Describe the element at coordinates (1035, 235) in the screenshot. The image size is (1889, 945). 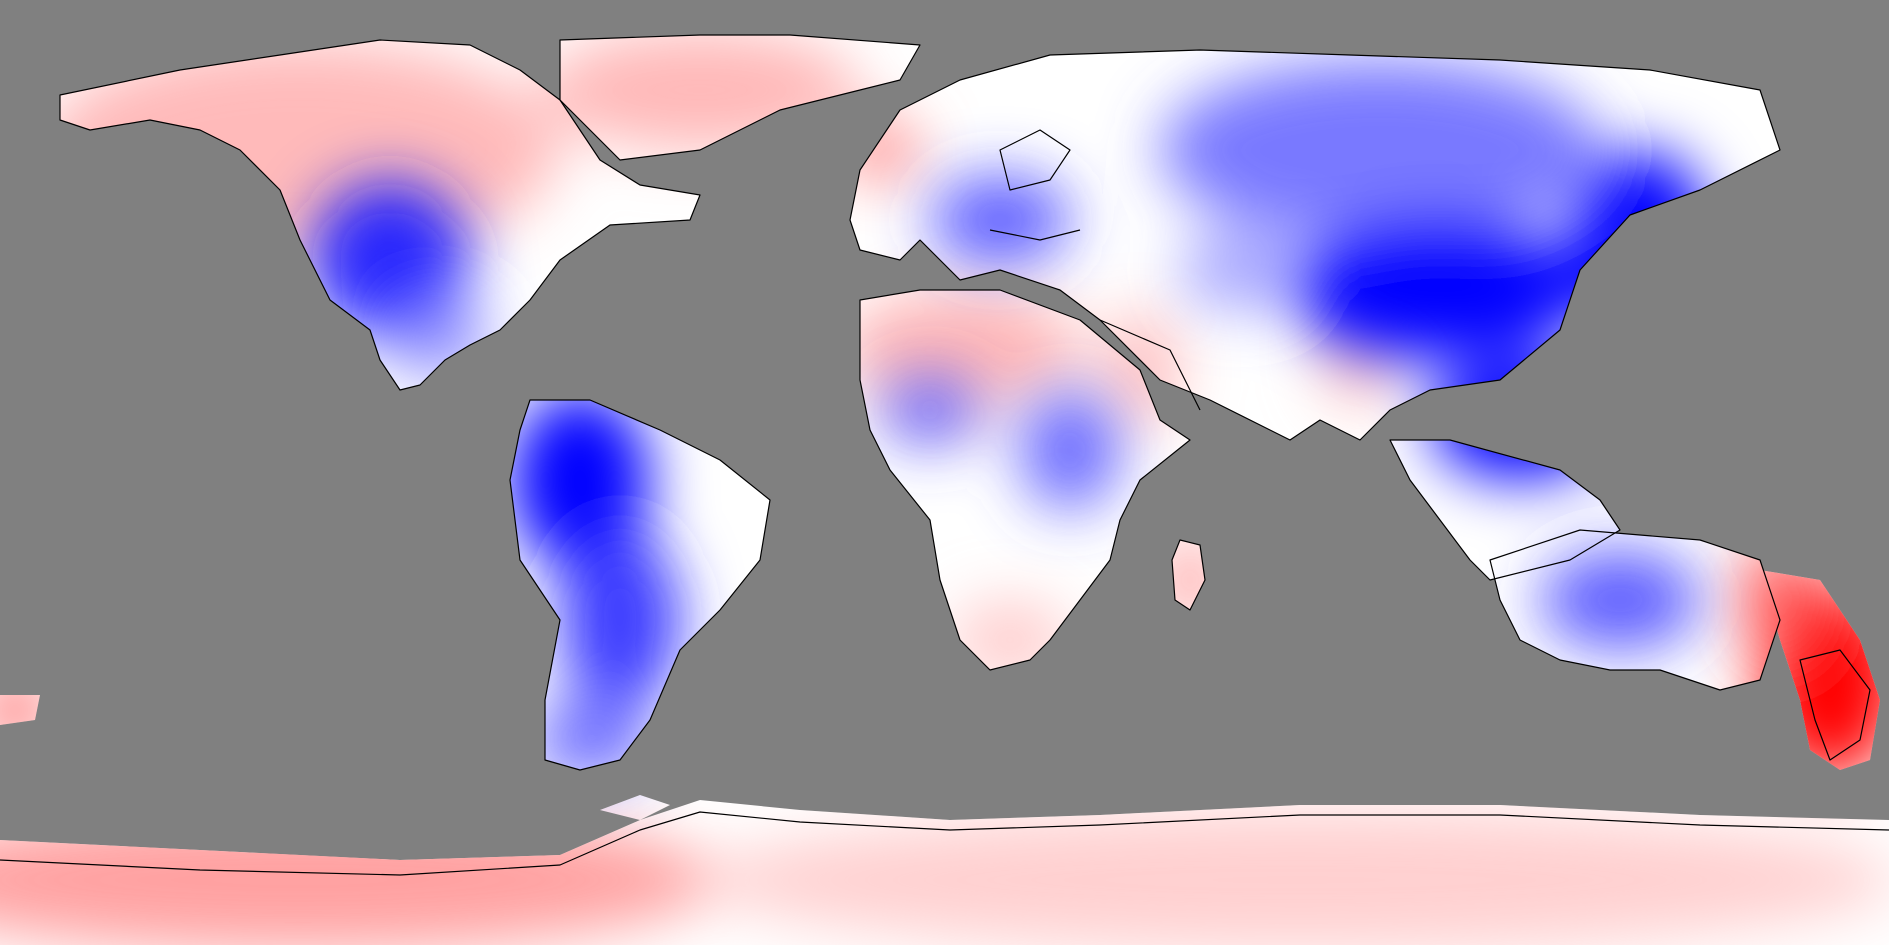
I see `mediterranean-coast` at that location.